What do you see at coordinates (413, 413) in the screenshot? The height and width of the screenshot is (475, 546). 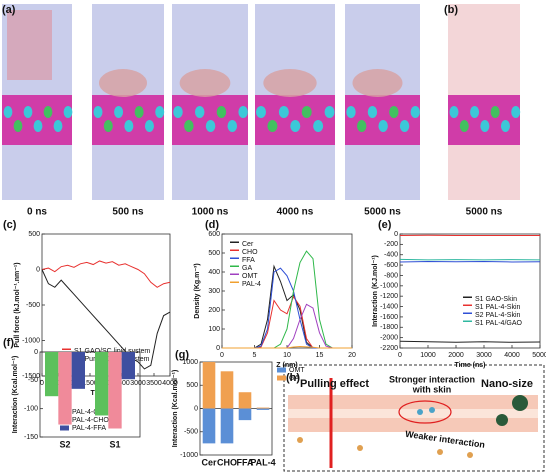 I see `layer` at bounding box center [413, 413].